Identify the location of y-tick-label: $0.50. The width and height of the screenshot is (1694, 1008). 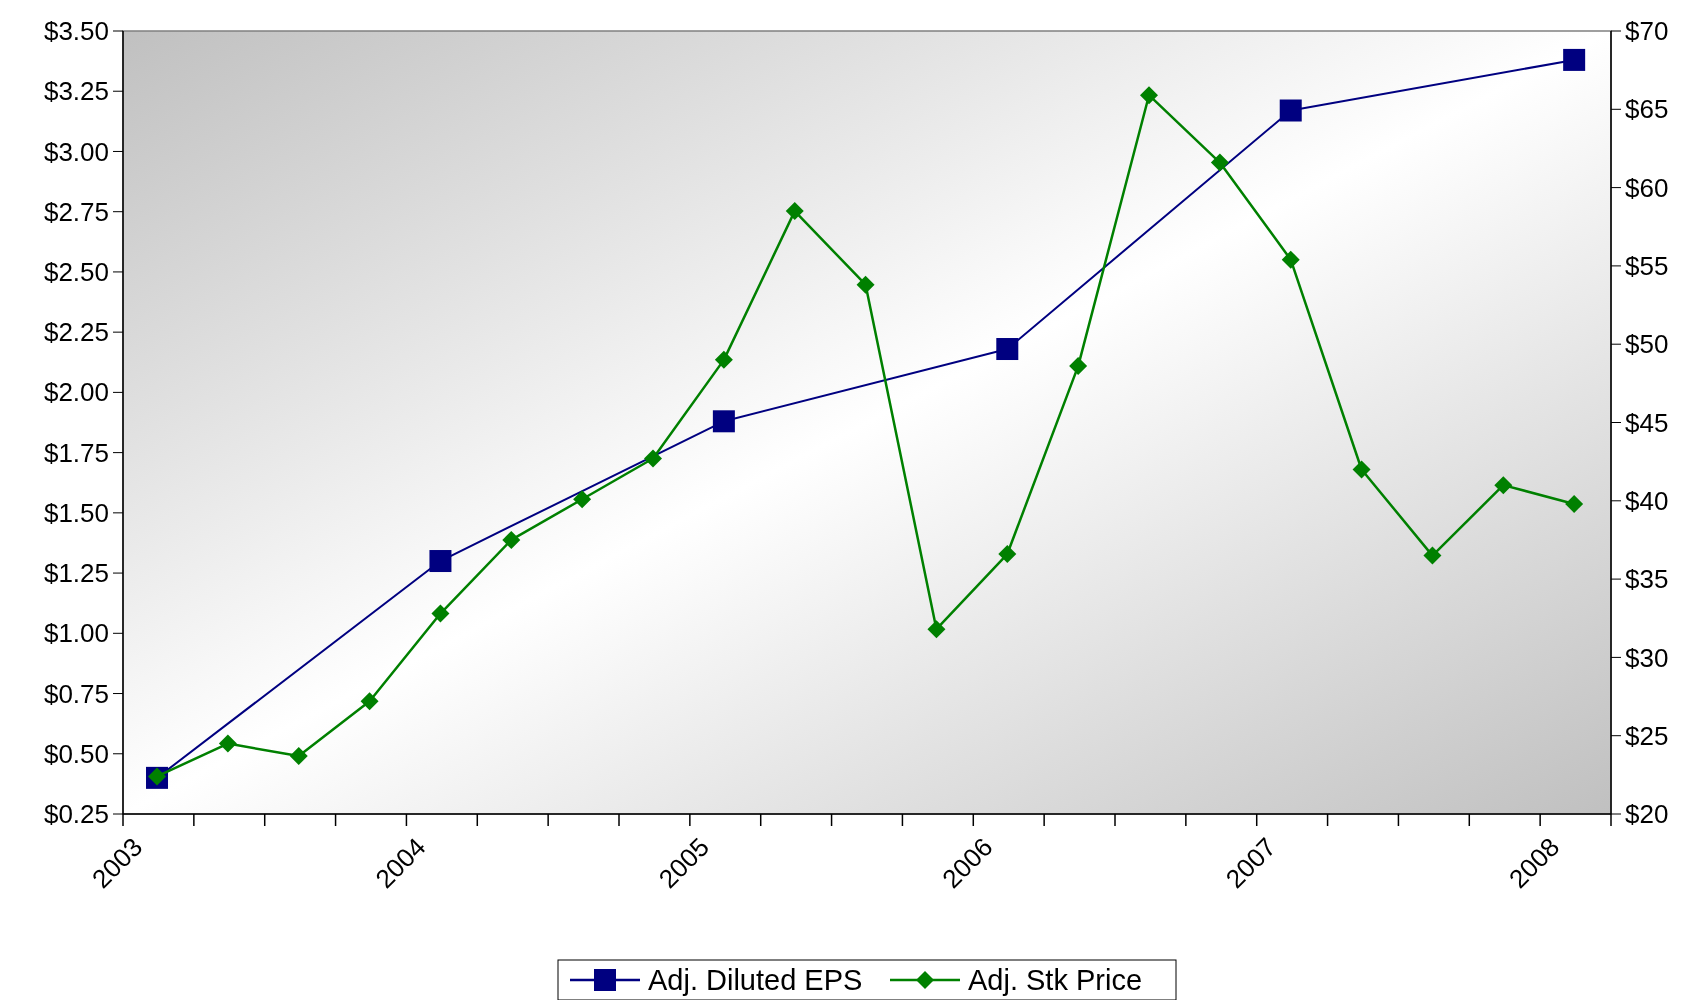
(76, 753).